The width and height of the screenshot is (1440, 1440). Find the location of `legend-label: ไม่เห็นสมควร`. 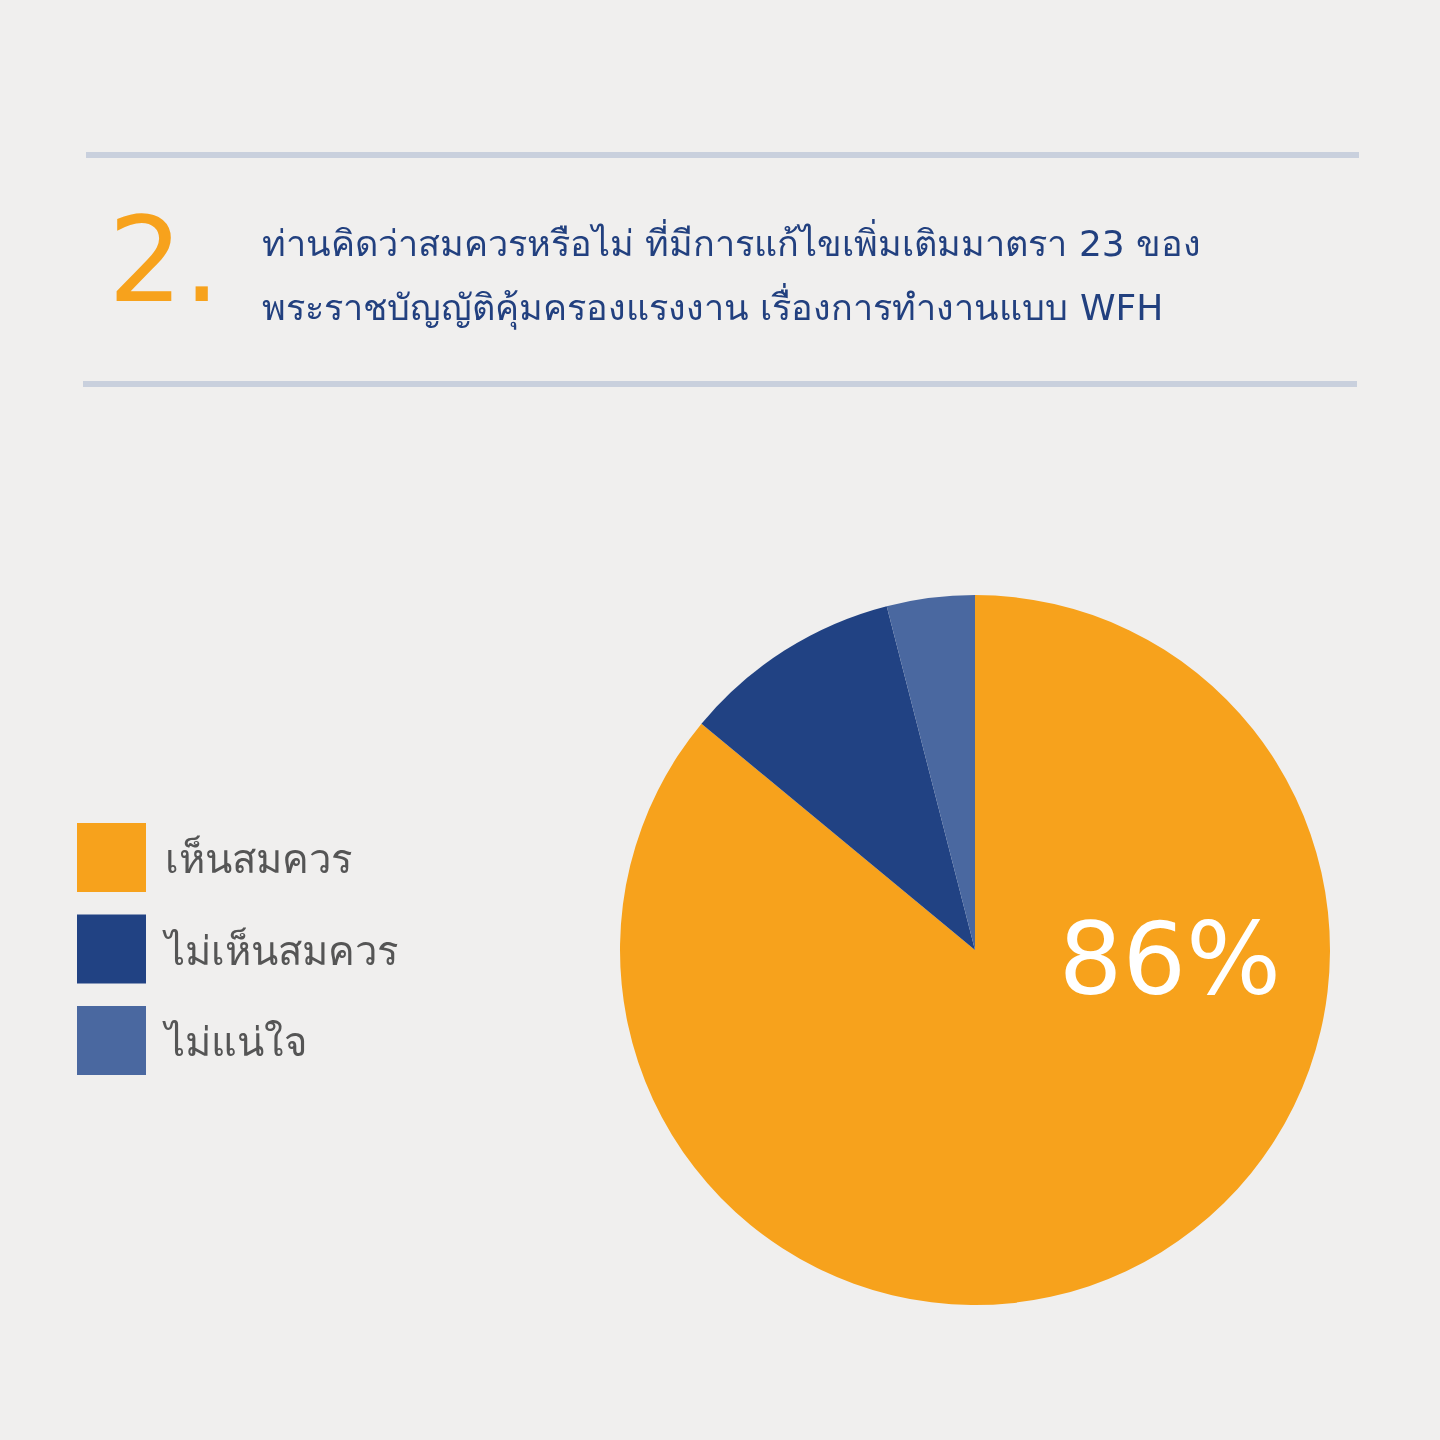

legend-label: ไม่เห็นสมควร is located at coordinates (280, 950).